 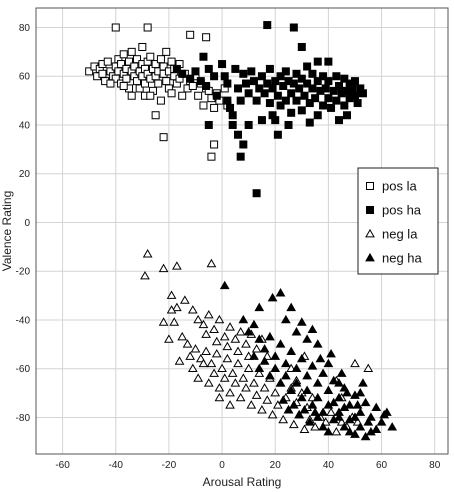 I want to click on x-tick-label: -60, so click(x=62, y=465).